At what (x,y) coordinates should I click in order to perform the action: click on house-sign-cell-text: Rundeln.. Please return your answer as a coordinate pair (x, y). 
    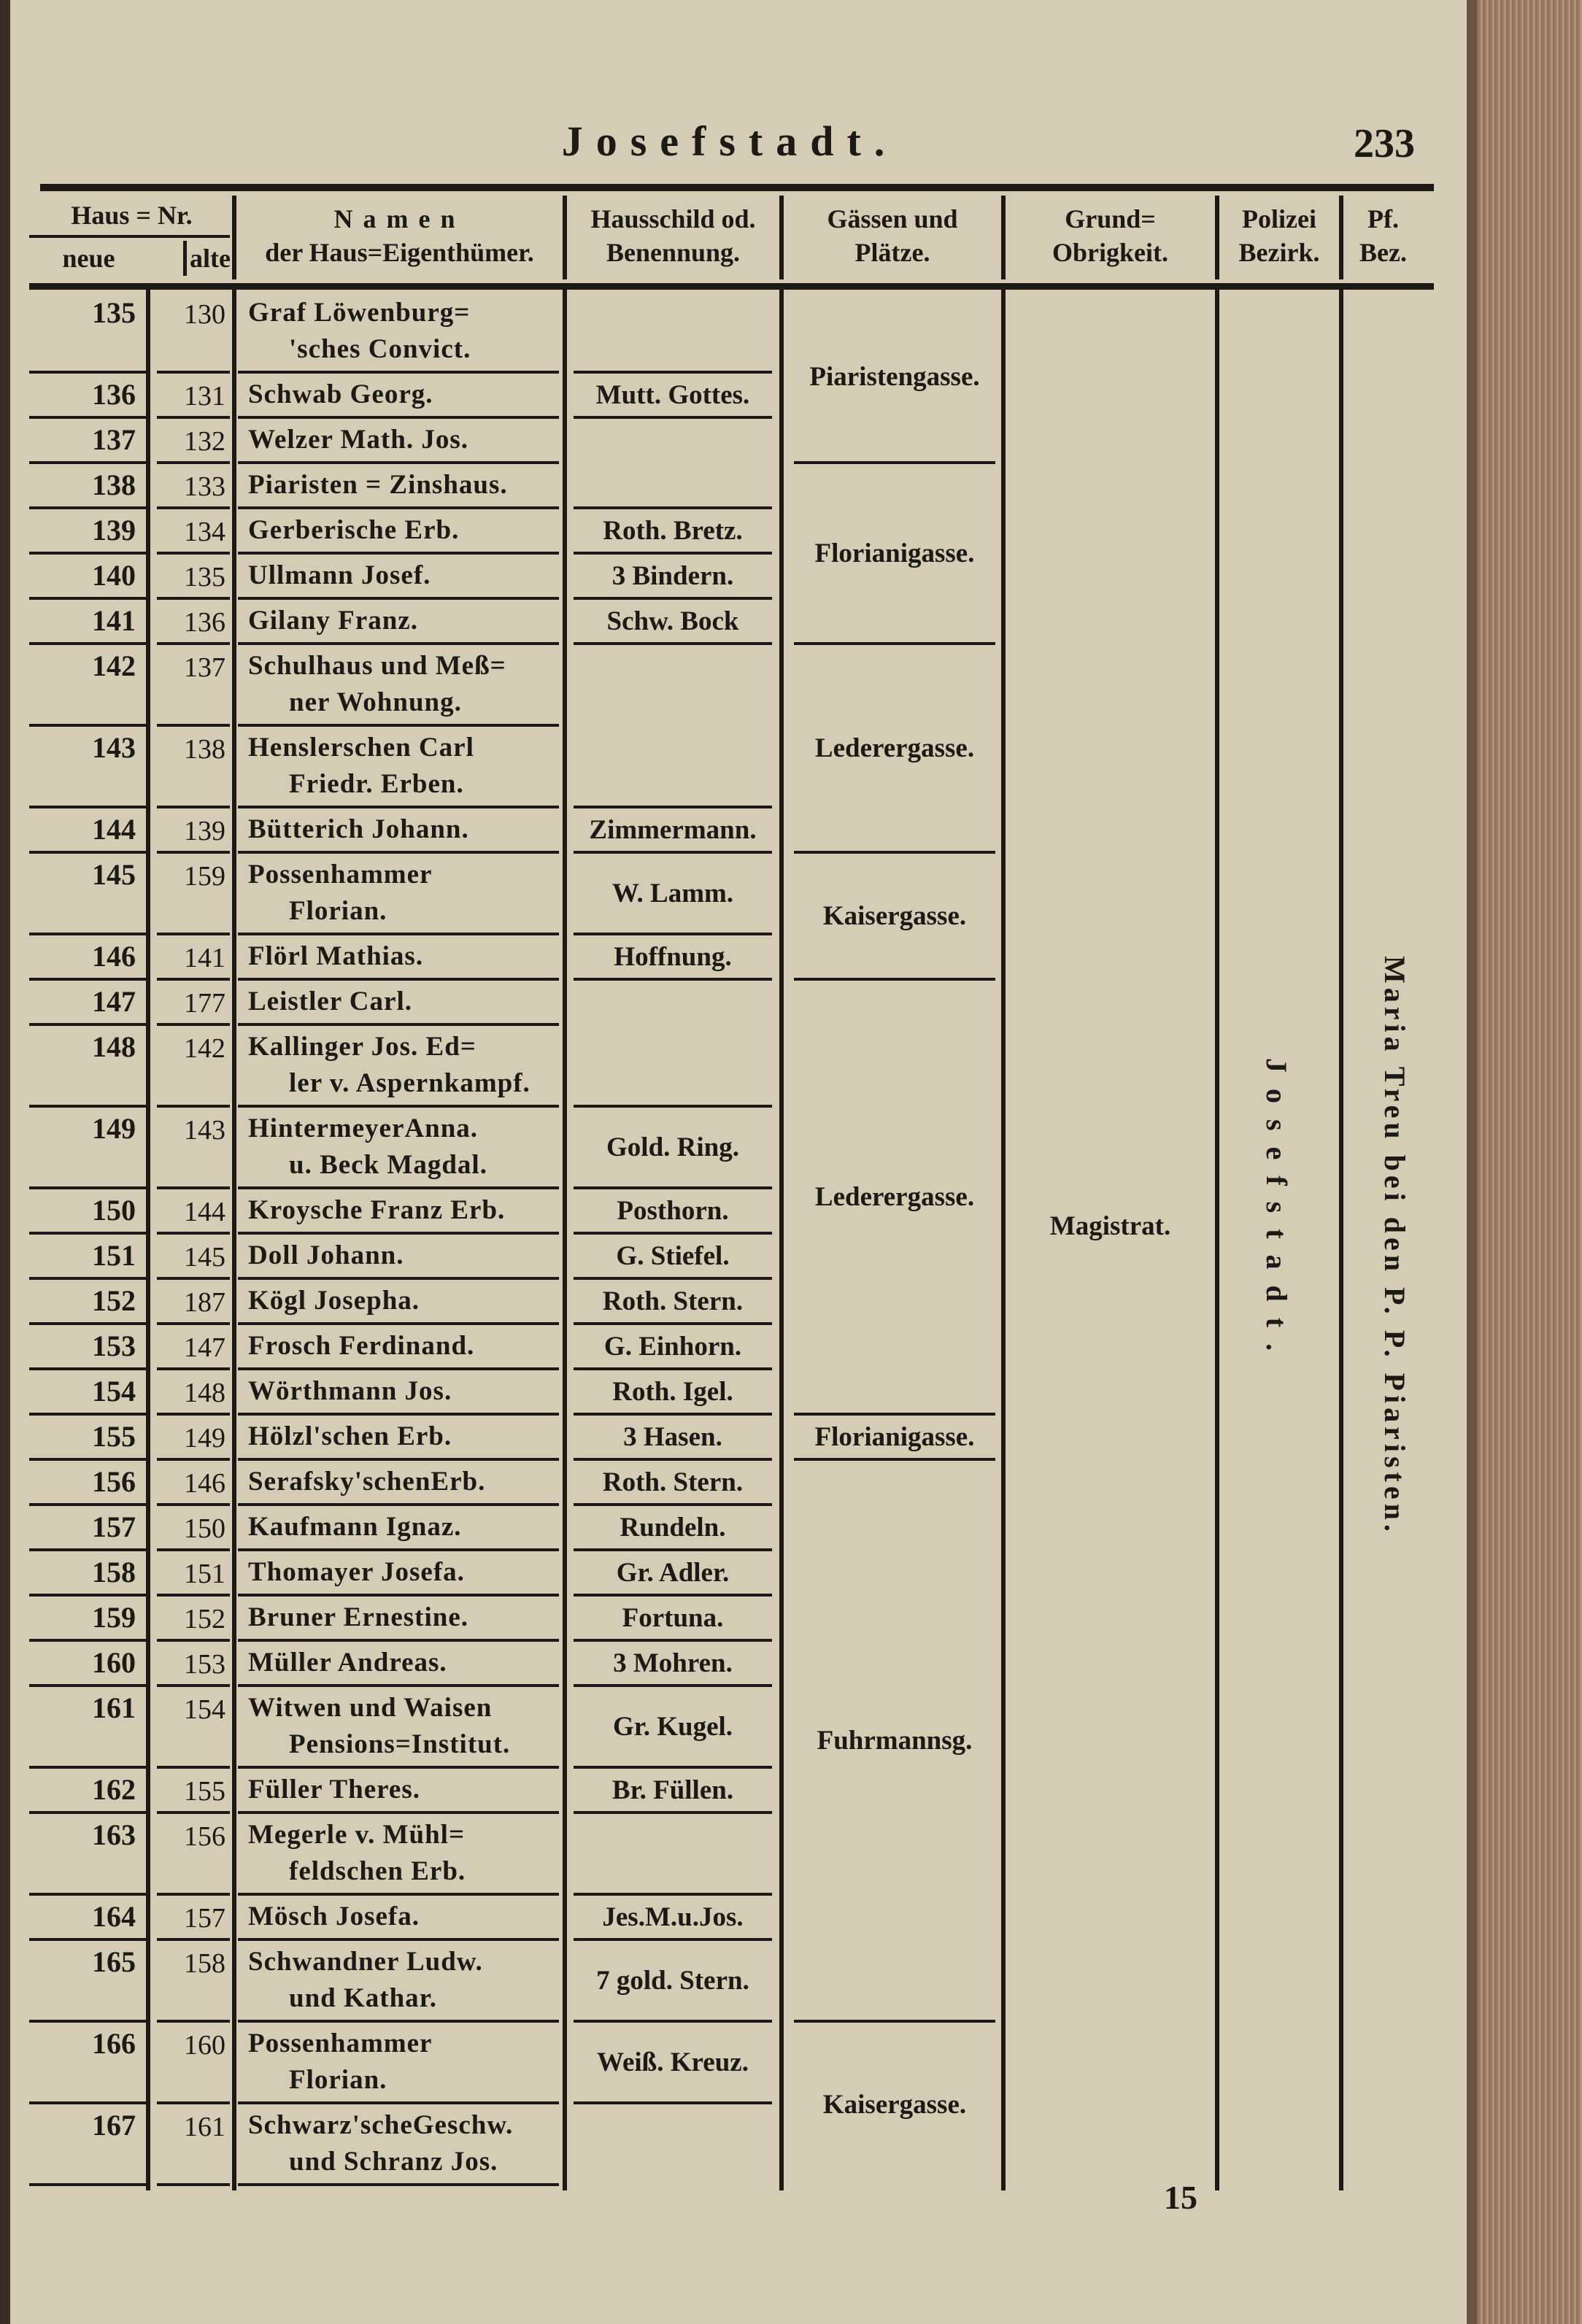
    Looking at the image, I should click on (673, 1527).